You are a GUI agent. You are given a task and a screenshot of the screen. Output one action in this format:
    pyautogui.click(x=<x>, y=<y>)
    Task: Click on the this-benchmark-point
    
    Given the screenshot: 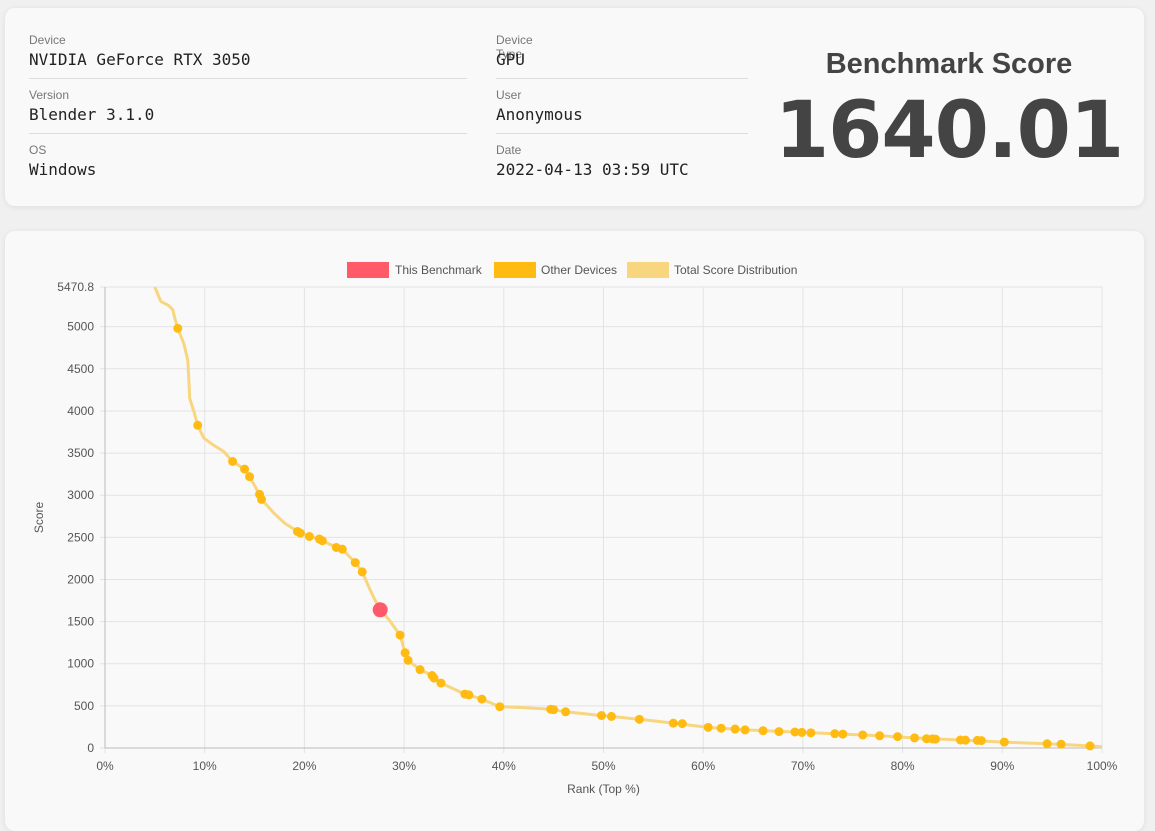 What is the action you would take?
    pyautogui.click(x=380, y=610)
    